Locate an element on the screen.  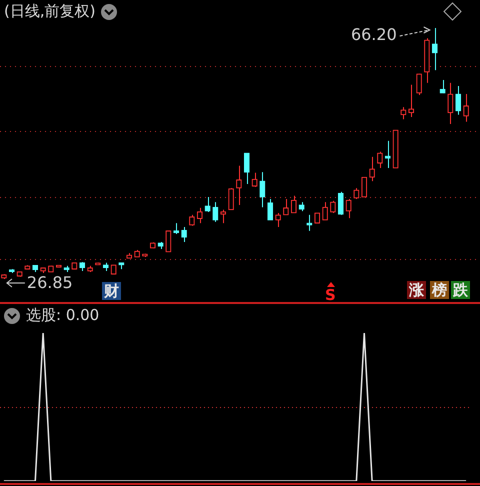
chart-title: 选股: 0.00 is located at coordinates (63, 315).